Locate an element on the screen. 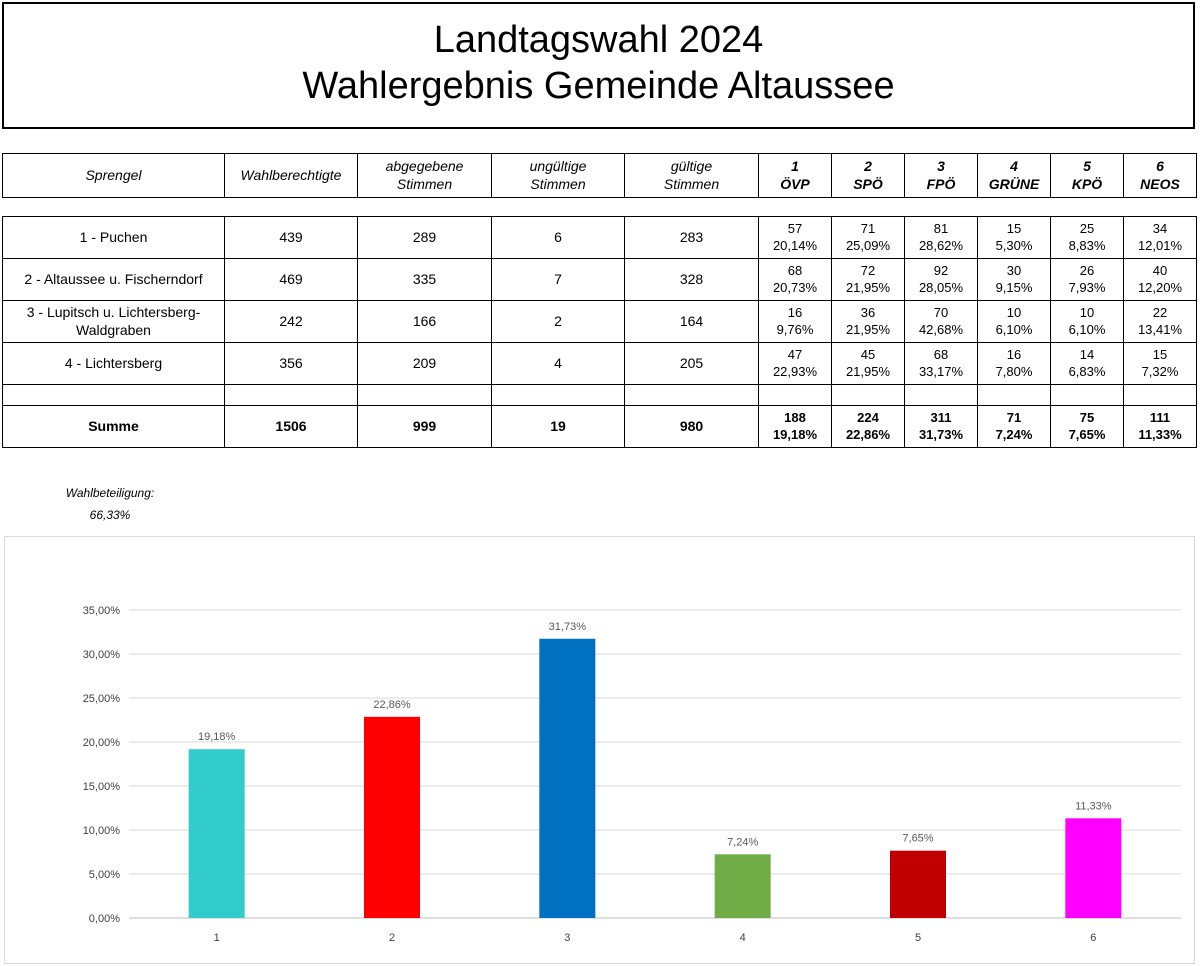  sum-party-votes: 224 is located at coordinates (868, 418).